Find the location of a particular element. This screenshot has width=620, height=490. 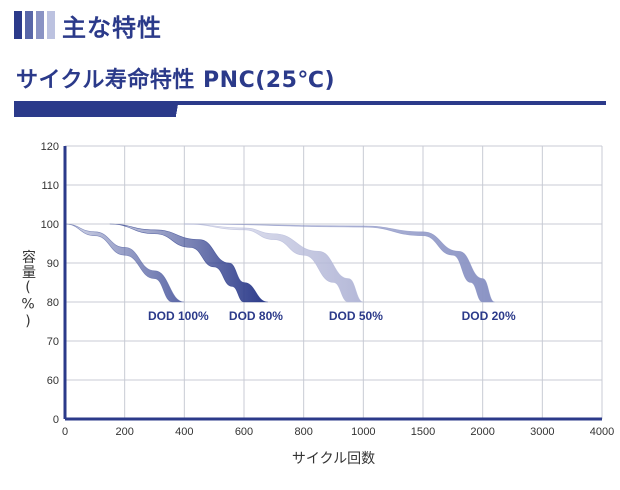

series-label: DOD 20% is located at coordinates (489, 316).